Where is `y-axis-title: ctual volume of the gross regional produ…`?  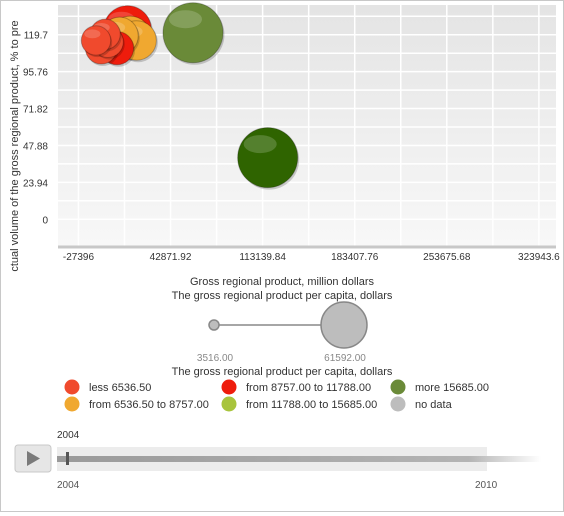 y-axis-title: ctual volume of the gross regional produ… is located at coordinates (15, 145).